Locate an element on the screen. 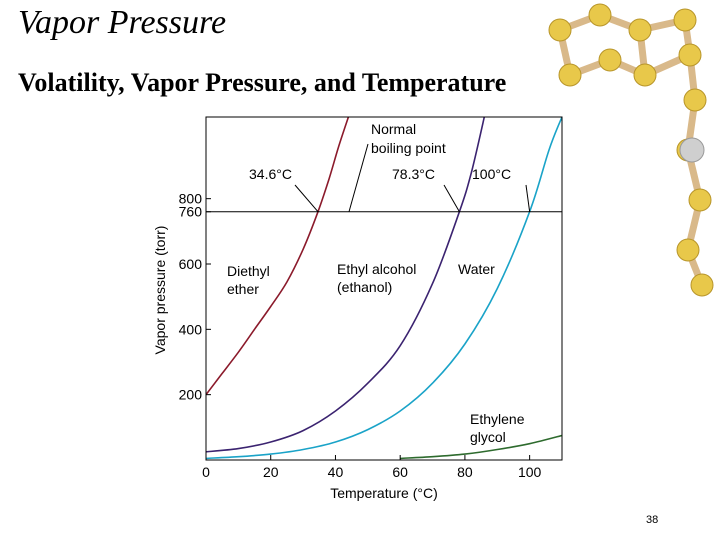 This screenshot has height=545, width=720. series-label-1-line-1: (ethanol) is located at coordinates (364, 287).